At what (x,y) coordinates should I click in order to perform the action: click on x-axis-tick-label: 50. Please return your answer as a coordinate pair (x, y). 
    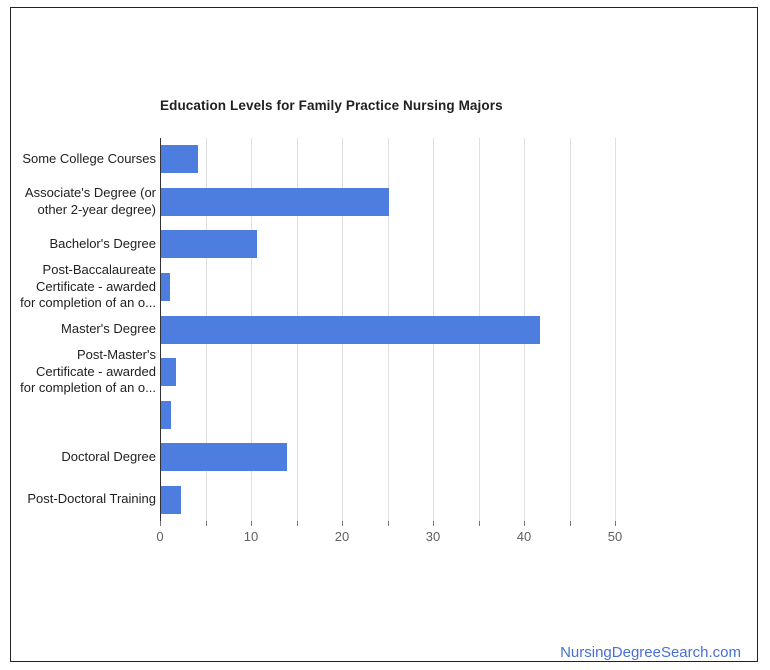
    Looking at the image, I should click on (615, 536).